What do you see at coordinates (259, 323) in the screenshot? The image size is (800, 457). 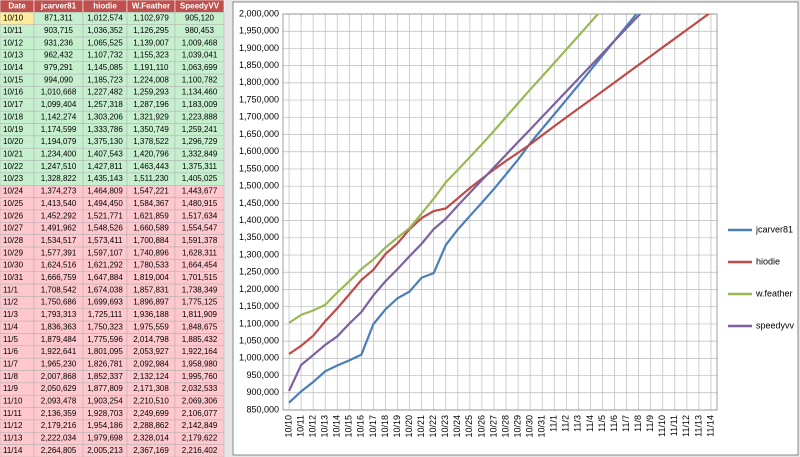 I see `y-tick-label: 1,100,000` at bounding box center [259, 323].